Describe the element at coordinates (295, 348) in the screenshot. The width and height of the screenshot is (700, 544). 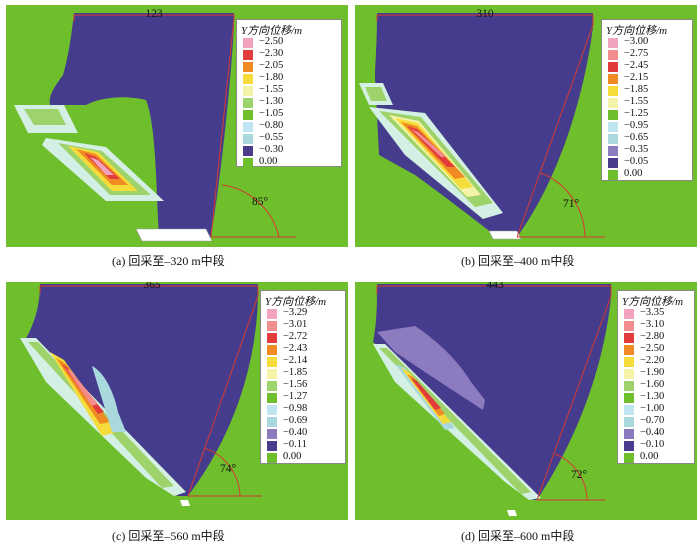
I see `legend-value: −2.43` at that location.